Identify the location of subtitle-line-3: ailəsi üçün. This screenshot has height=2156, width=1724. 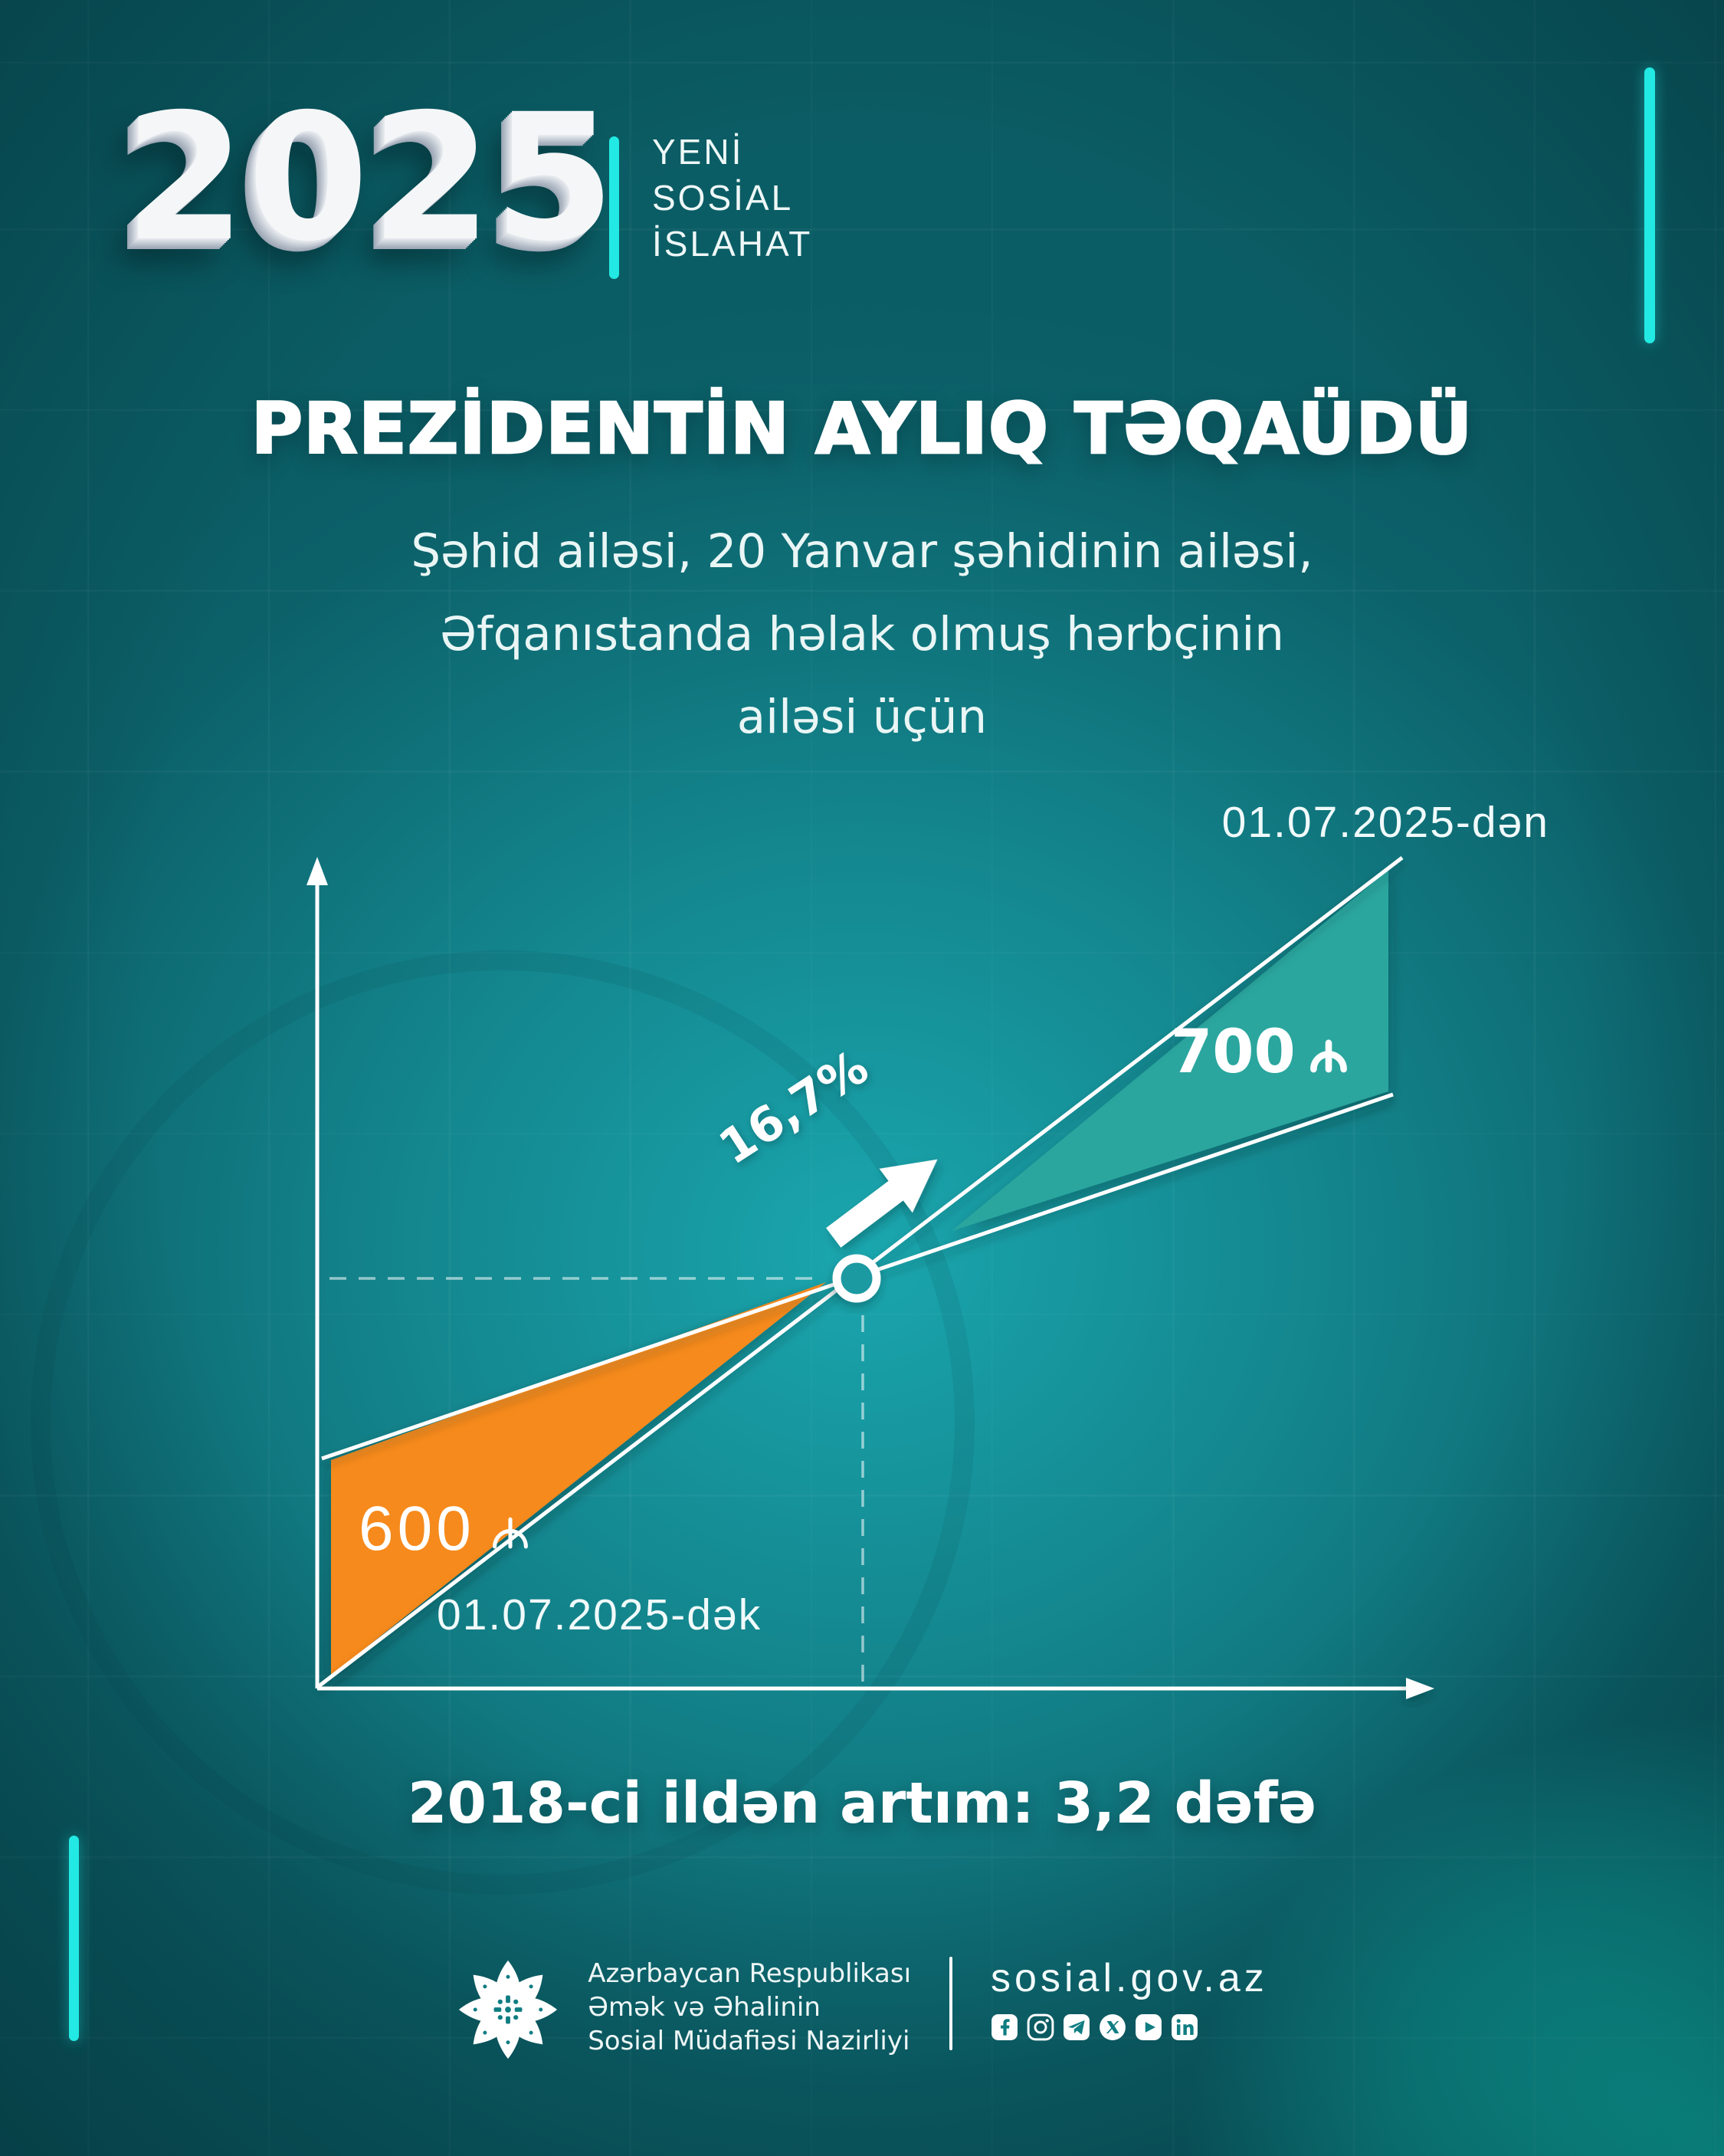
(862, 717).